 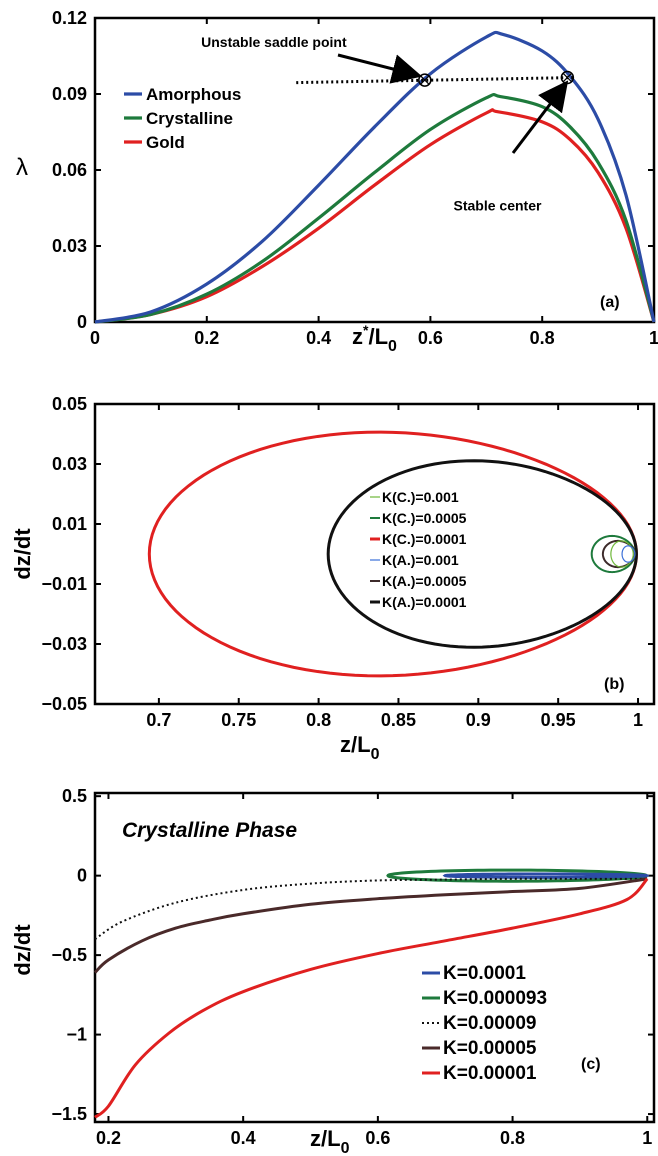 I want to click on y-tick-label-a-1: 0.03, so click(x=69, y=246).